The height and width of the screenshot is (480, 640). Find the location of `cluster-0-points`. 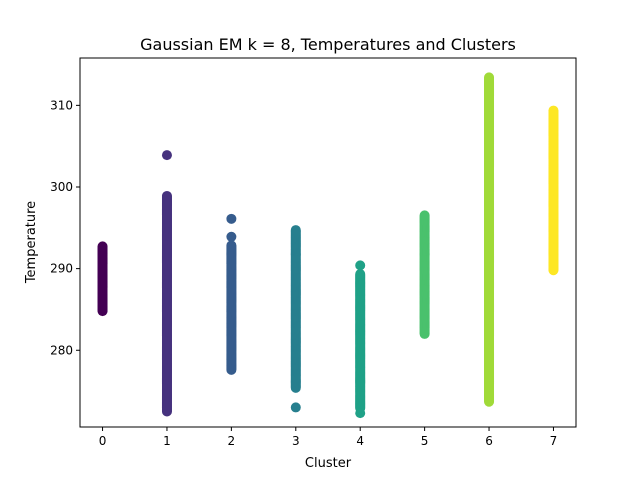

cluster-0-points is located at coordinates (102, 279).